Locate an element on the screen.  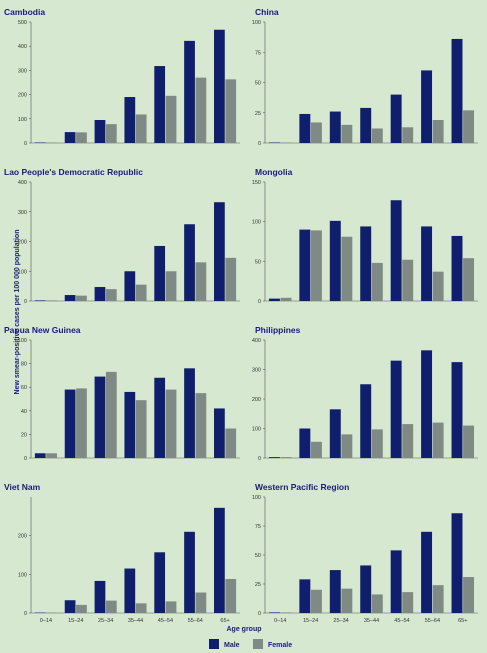
panel-philippines: Philippines 0 100 200 300 400 is located at coordinates (365, 393).